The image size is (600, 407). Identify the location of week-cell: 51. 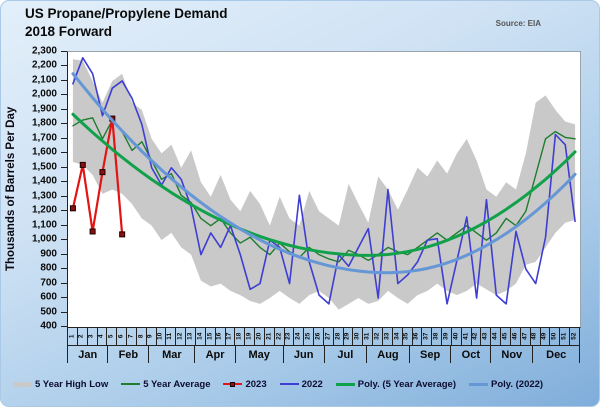
(565, 336).